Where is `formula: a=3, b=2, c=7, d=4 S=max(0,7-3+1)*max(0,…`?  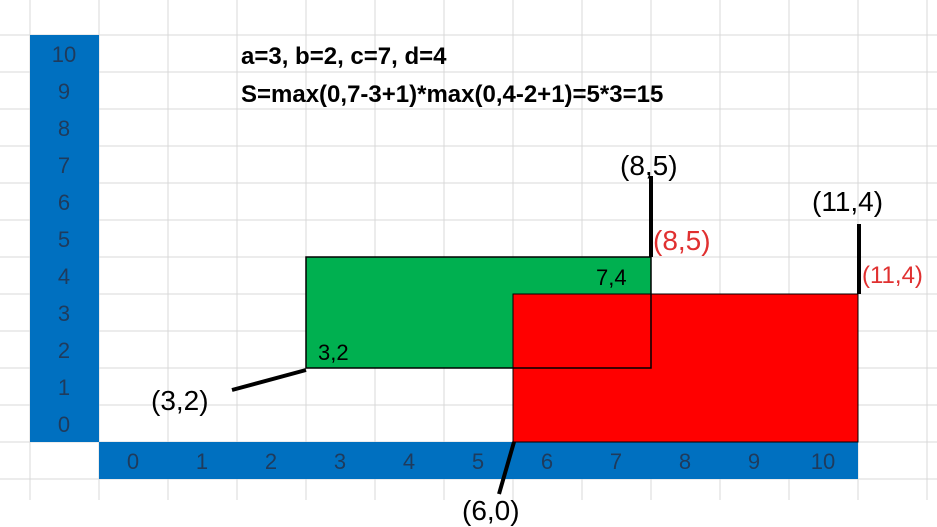
formula: a=3, b=2, c=7, d=4 S=max(0,7-3+1)*max(0,… is located at coordinates (452, 75).